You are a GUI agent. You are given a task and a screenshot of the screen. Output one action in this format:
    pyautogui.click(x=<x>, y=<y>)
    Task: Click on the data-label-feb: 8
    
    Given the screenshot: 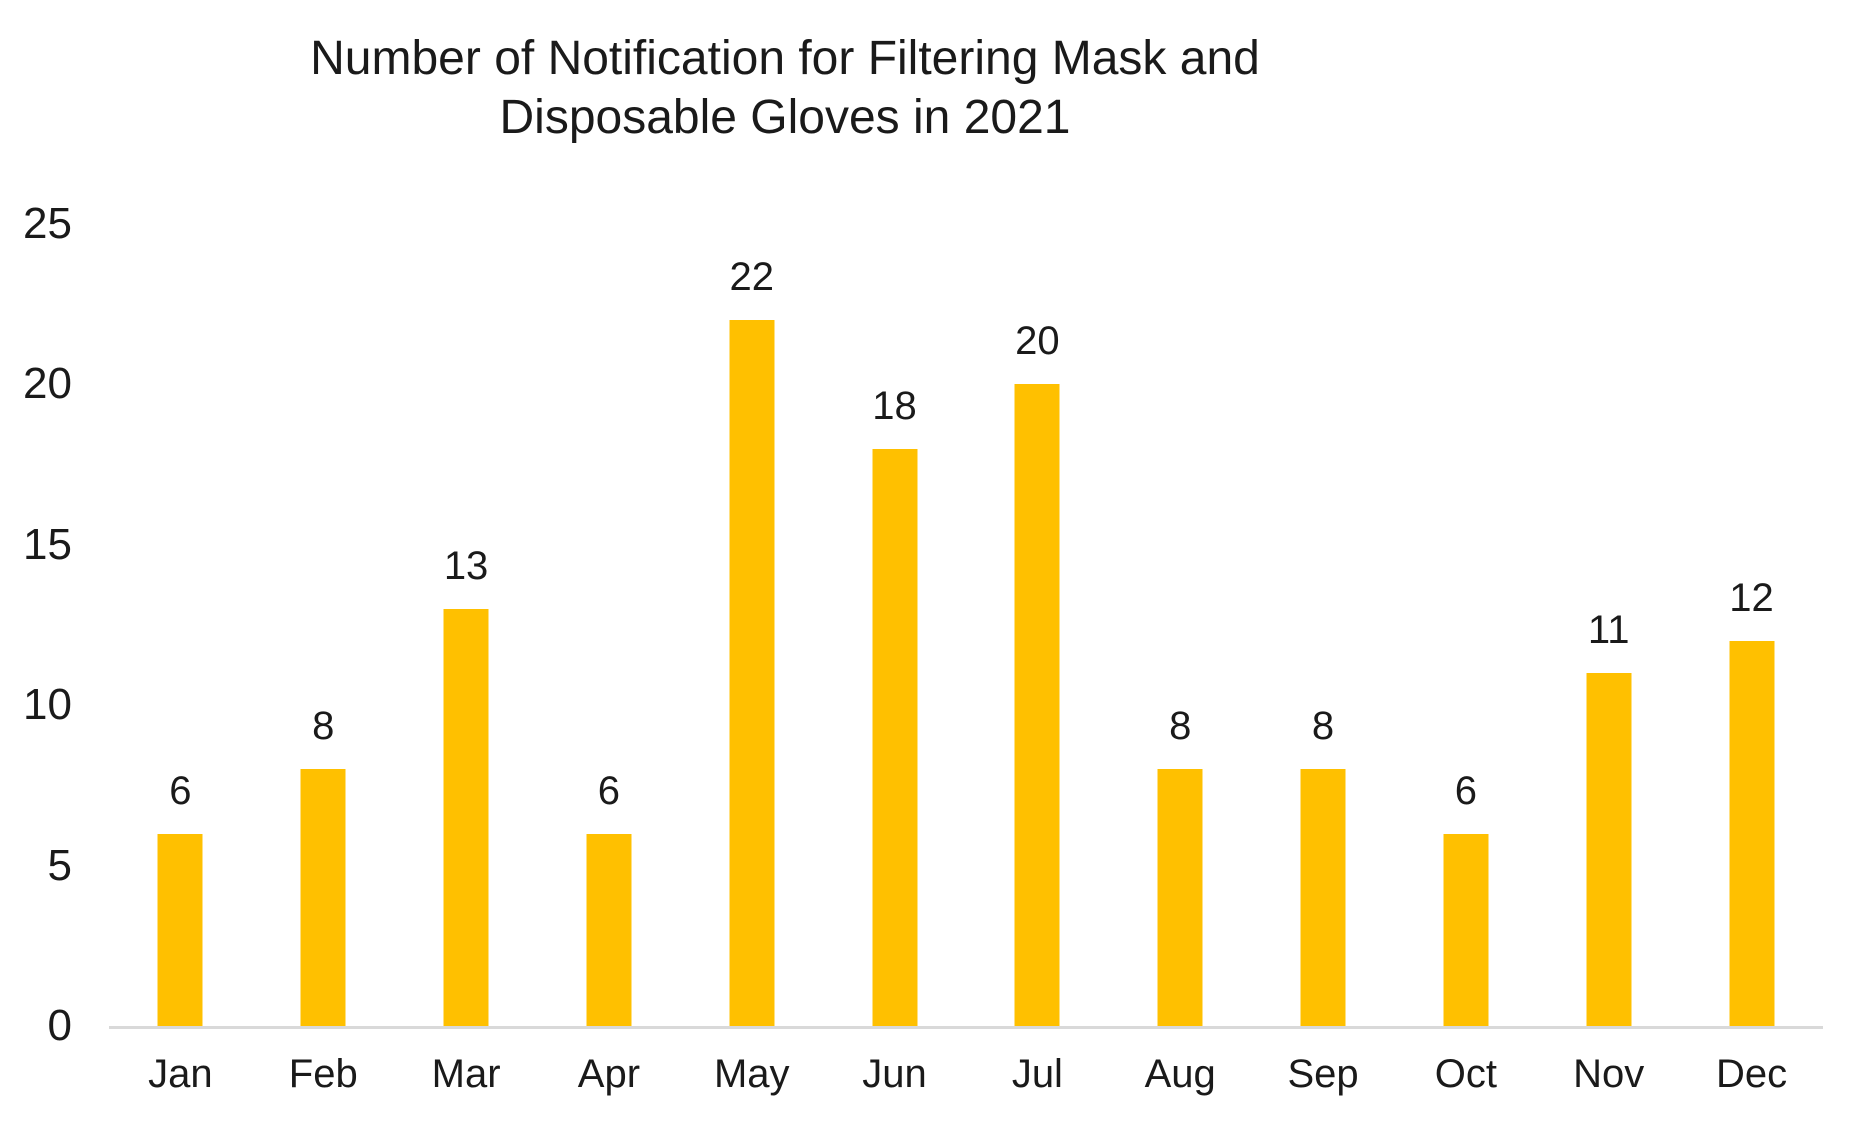 What is the action you would take?
    pyautogui.click(x=323, y=726)
    